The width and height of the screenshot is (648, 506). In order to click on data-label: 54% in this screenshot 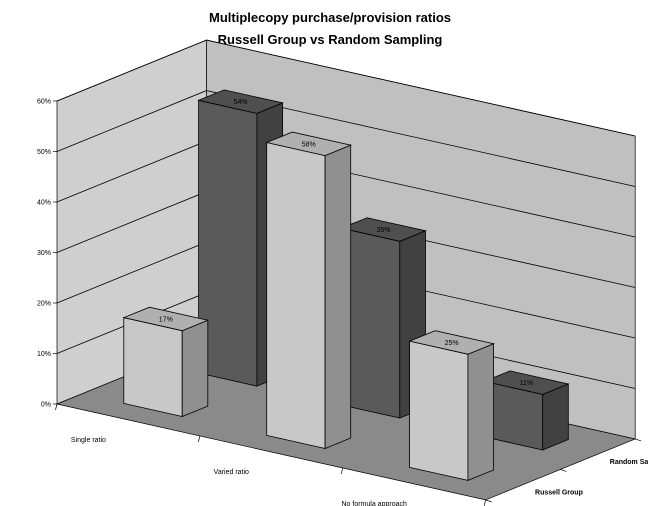, I will do `click(241, 102)`.